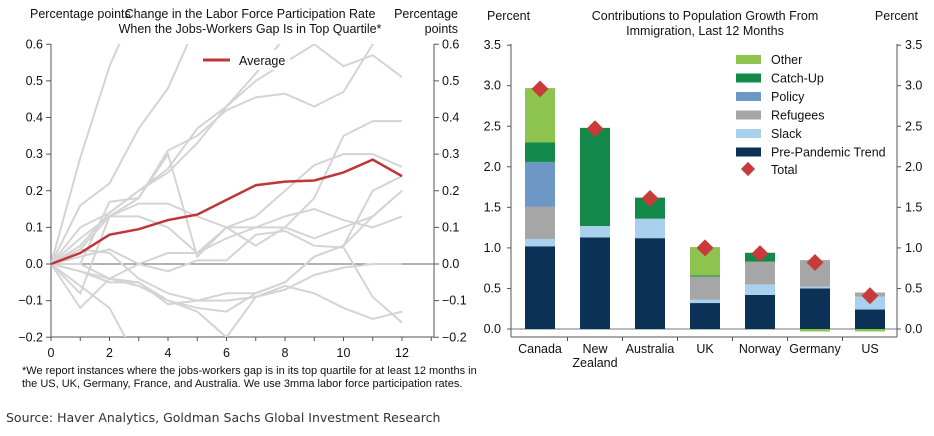 The width and height of the screenshot is (934, 436). I want to click on average-line, so click(226, 212).